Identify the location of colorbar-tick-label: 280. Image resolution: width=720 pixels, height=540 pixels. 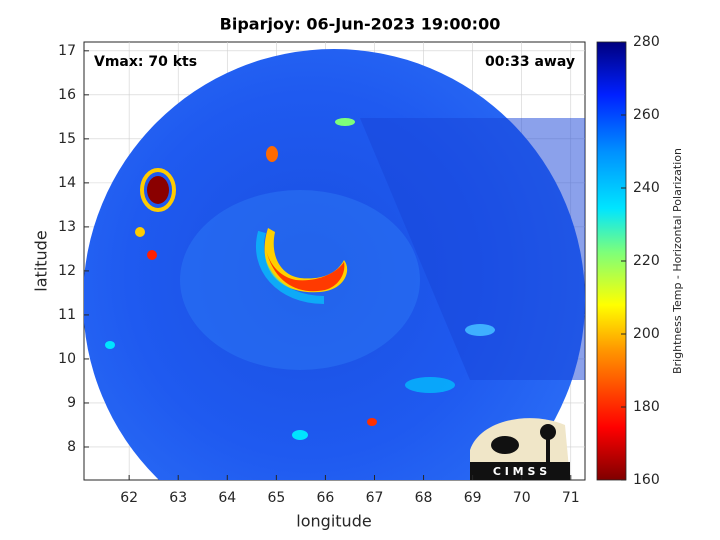
(646, 42).